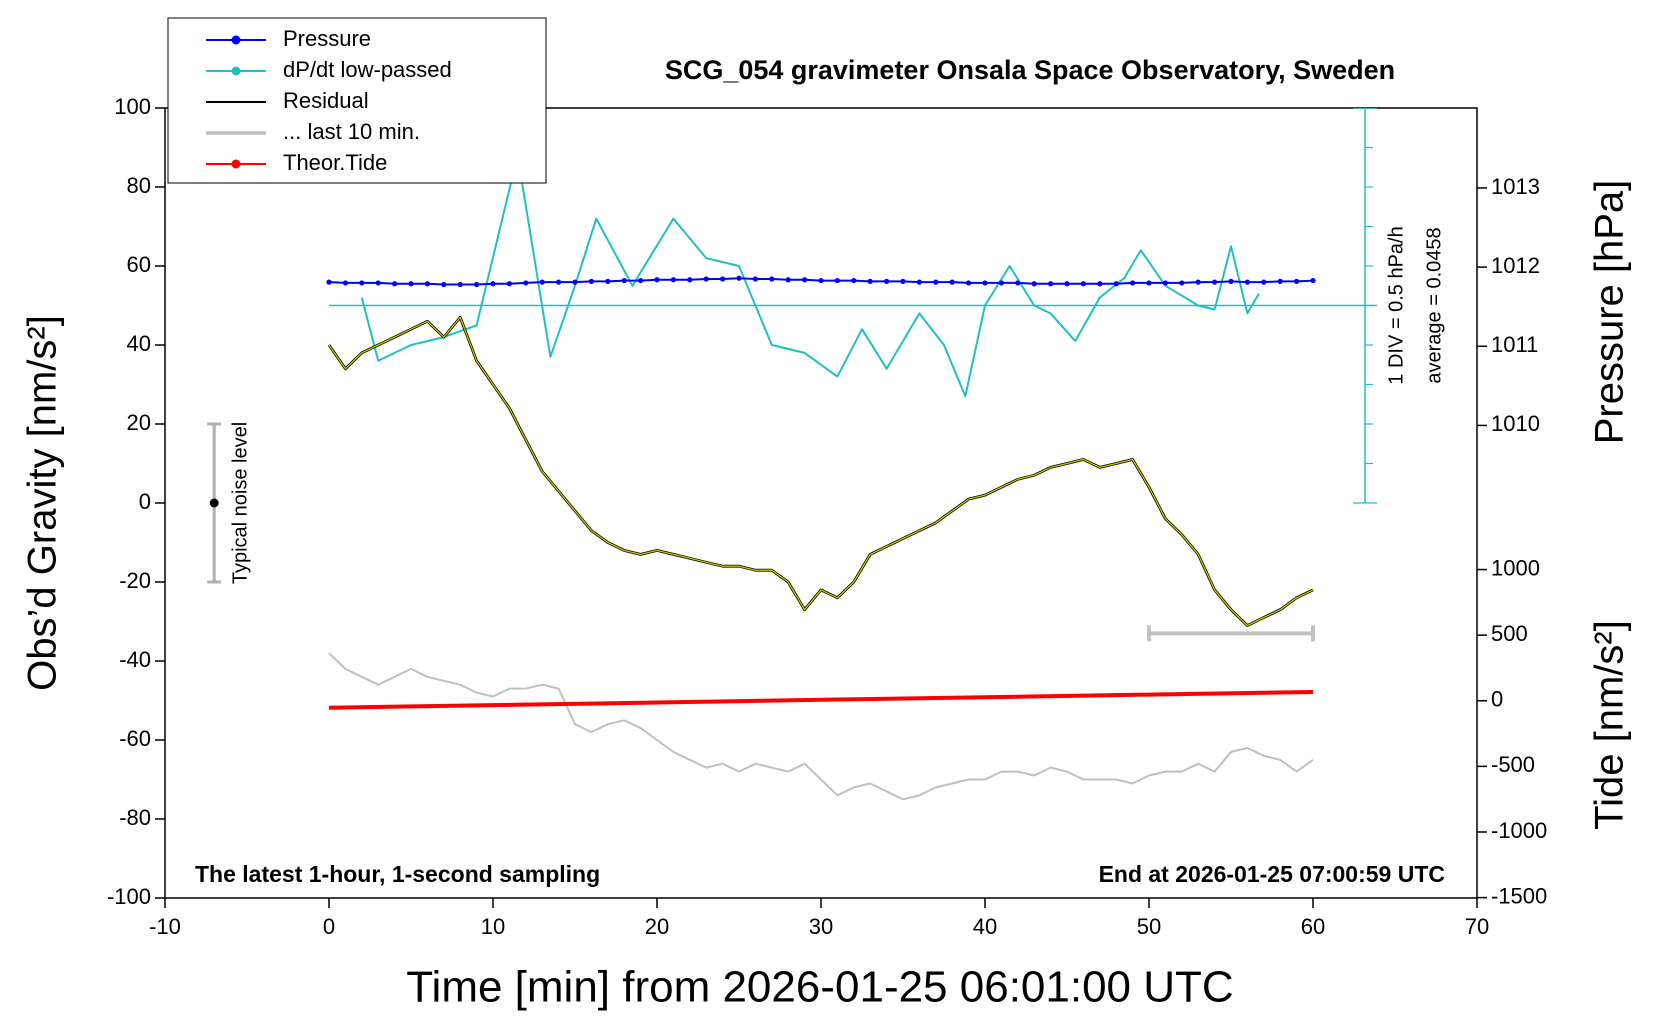 This screenshot has height=1020, width=1660. Describe the element at coordinates (1434, 305) in the screenshot. I see `dpdt-average-label: average = 0.0458` at that location.